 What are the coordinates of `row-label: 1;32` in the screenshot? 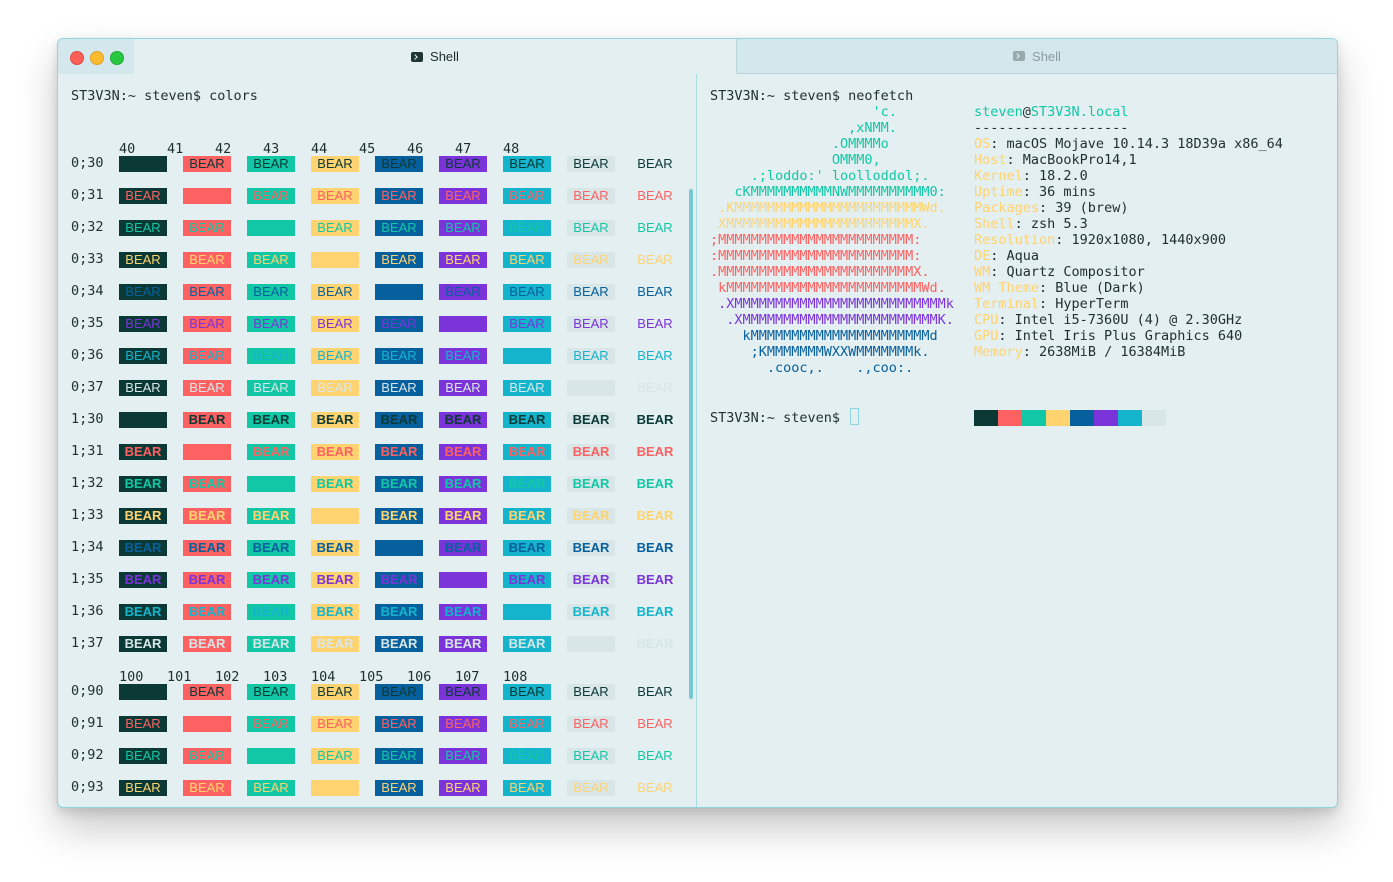 It's located at (87, 483).